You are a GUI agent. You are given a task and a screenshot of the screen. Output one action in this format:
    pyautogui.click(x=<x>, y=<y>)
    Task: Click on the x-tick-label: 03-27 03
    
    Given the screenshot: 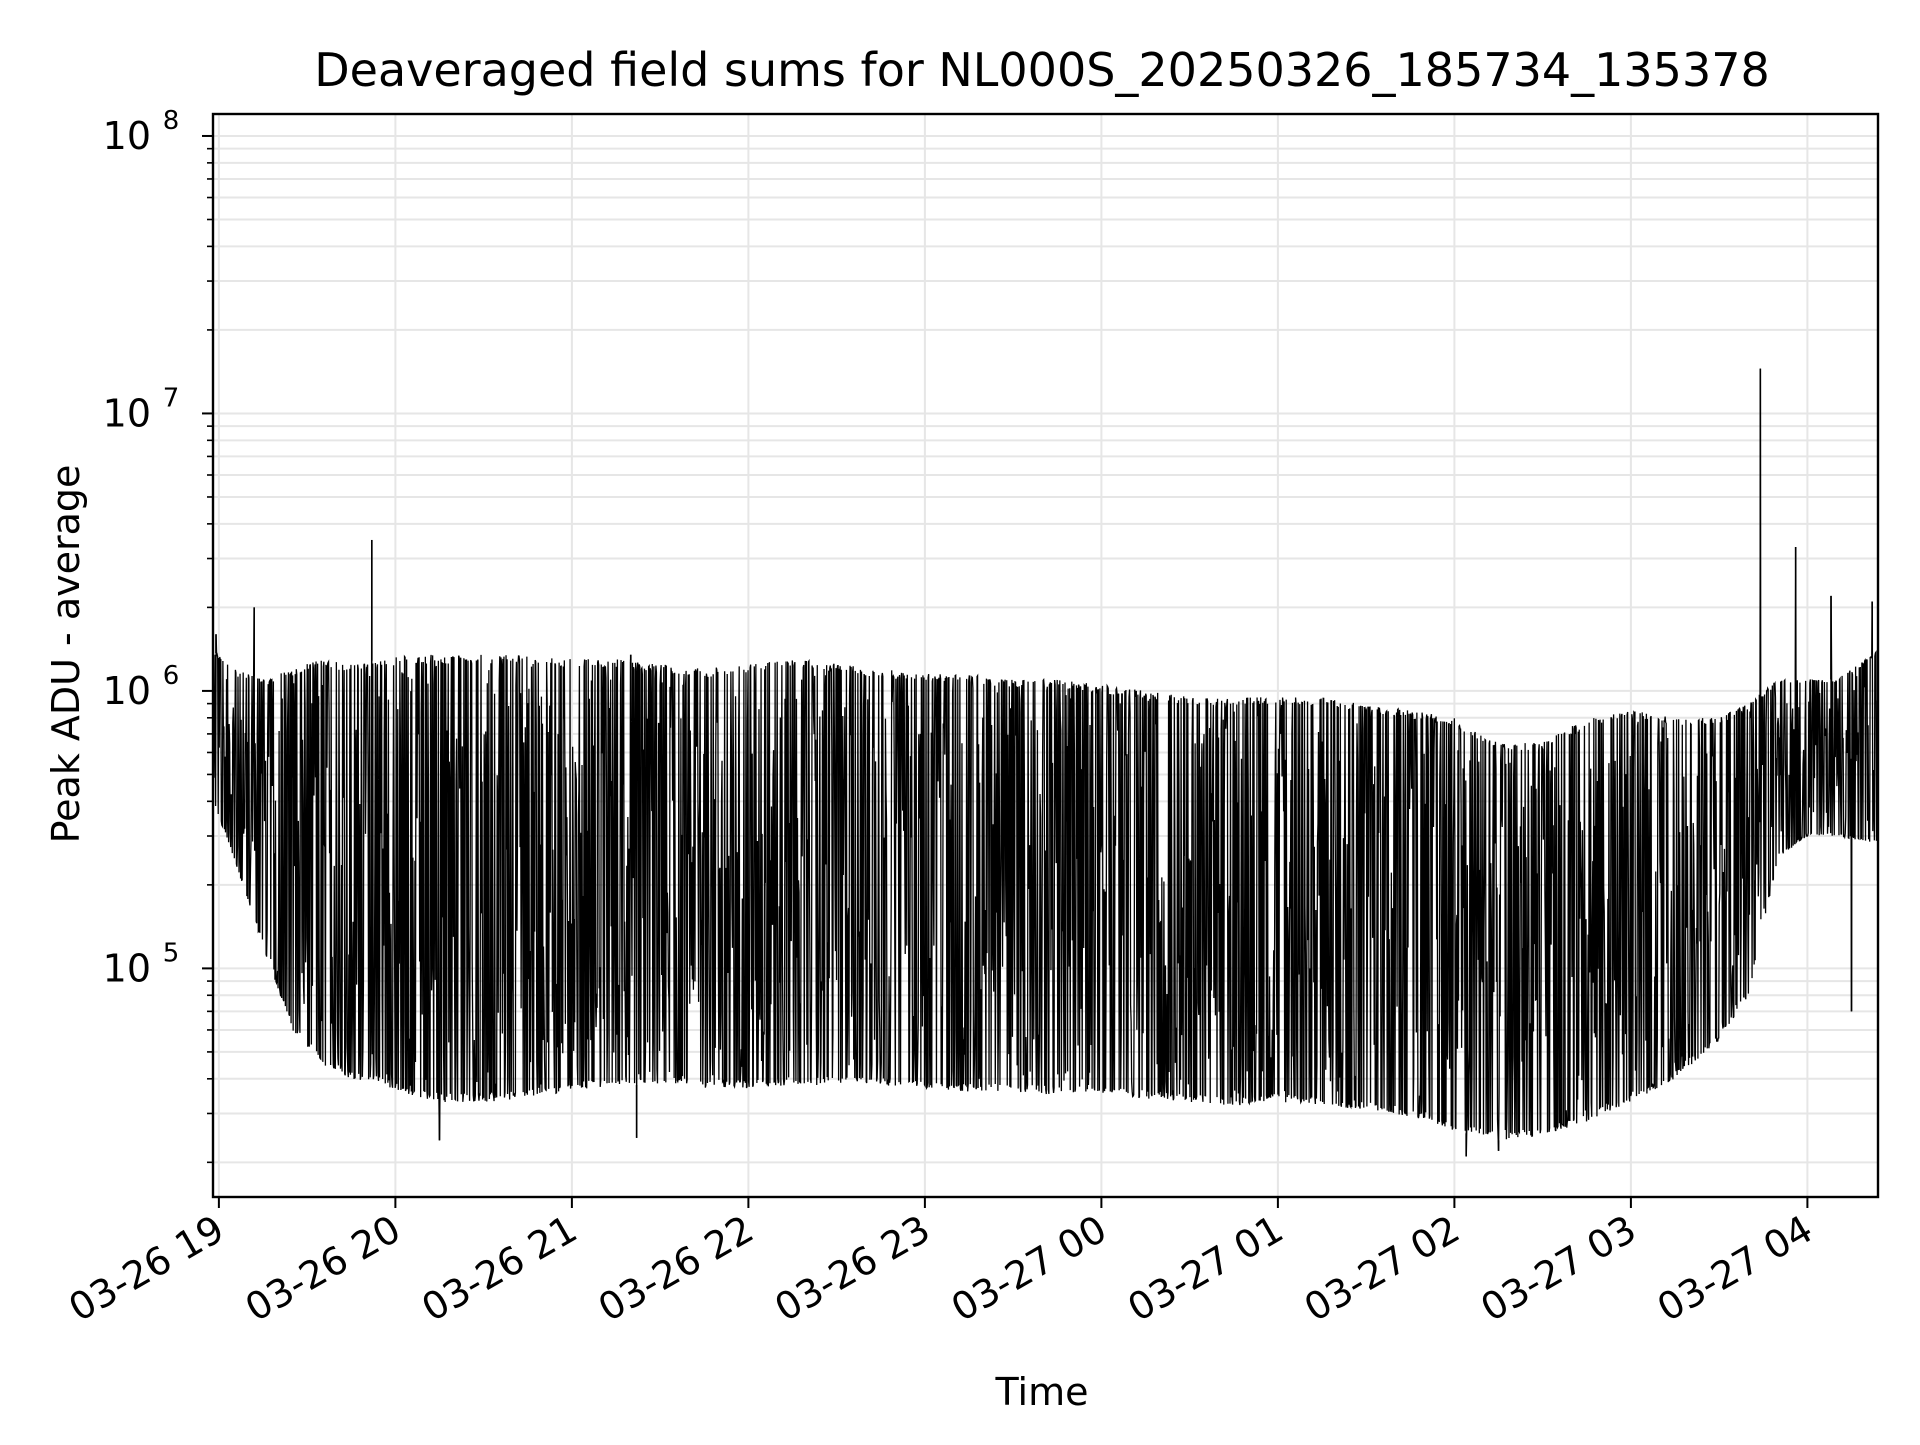 What is the action you would take?
    pyautogui.click(x=1558, y=1269)
    